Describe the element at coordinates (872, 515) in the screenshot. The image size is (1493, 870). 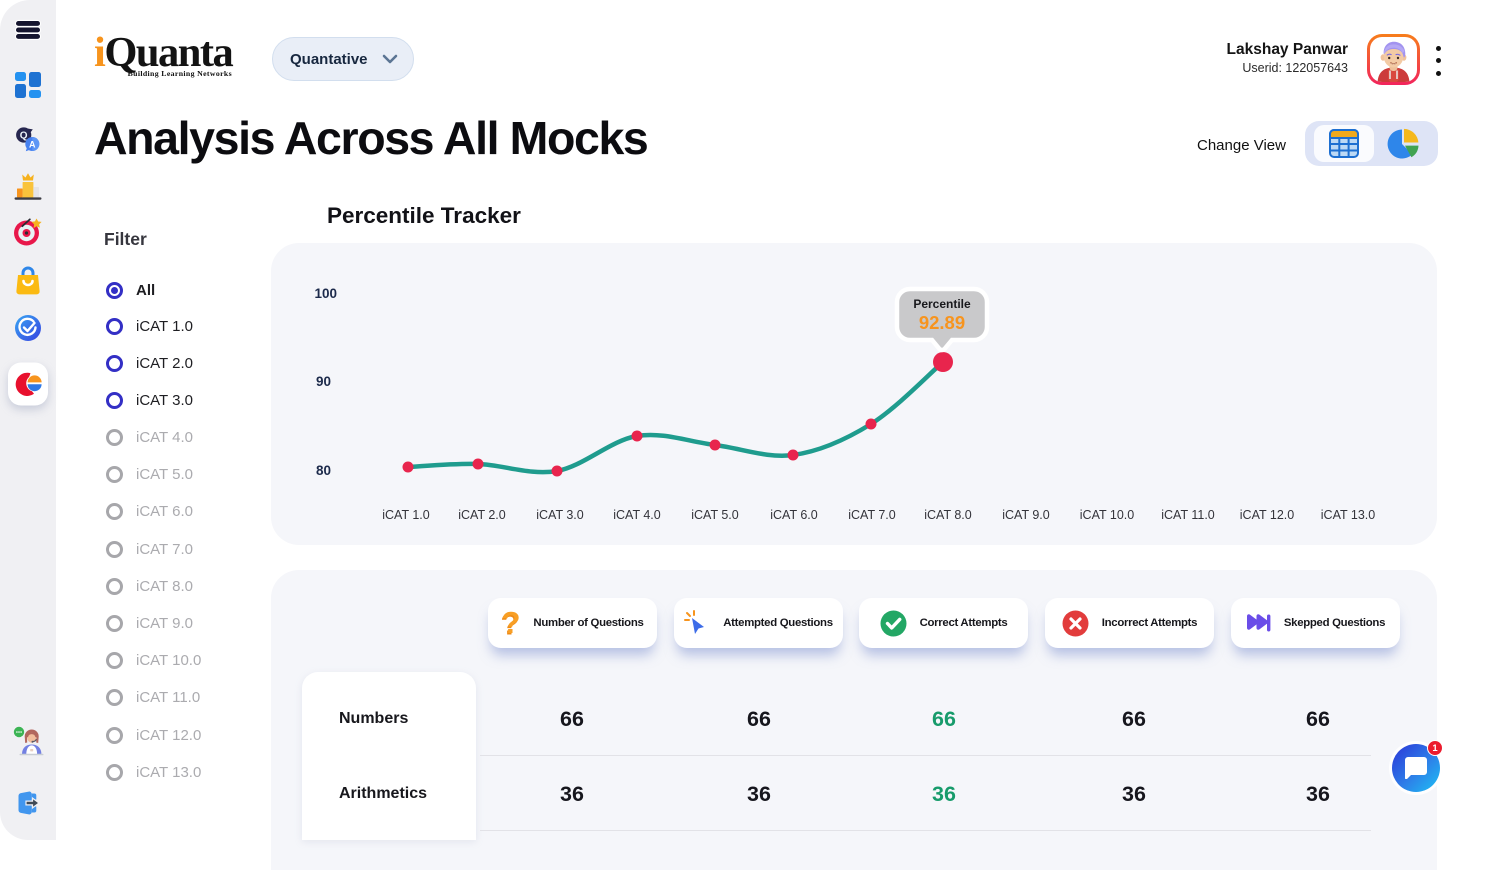
I see `svg-text: iCAT 7.0` at that location.